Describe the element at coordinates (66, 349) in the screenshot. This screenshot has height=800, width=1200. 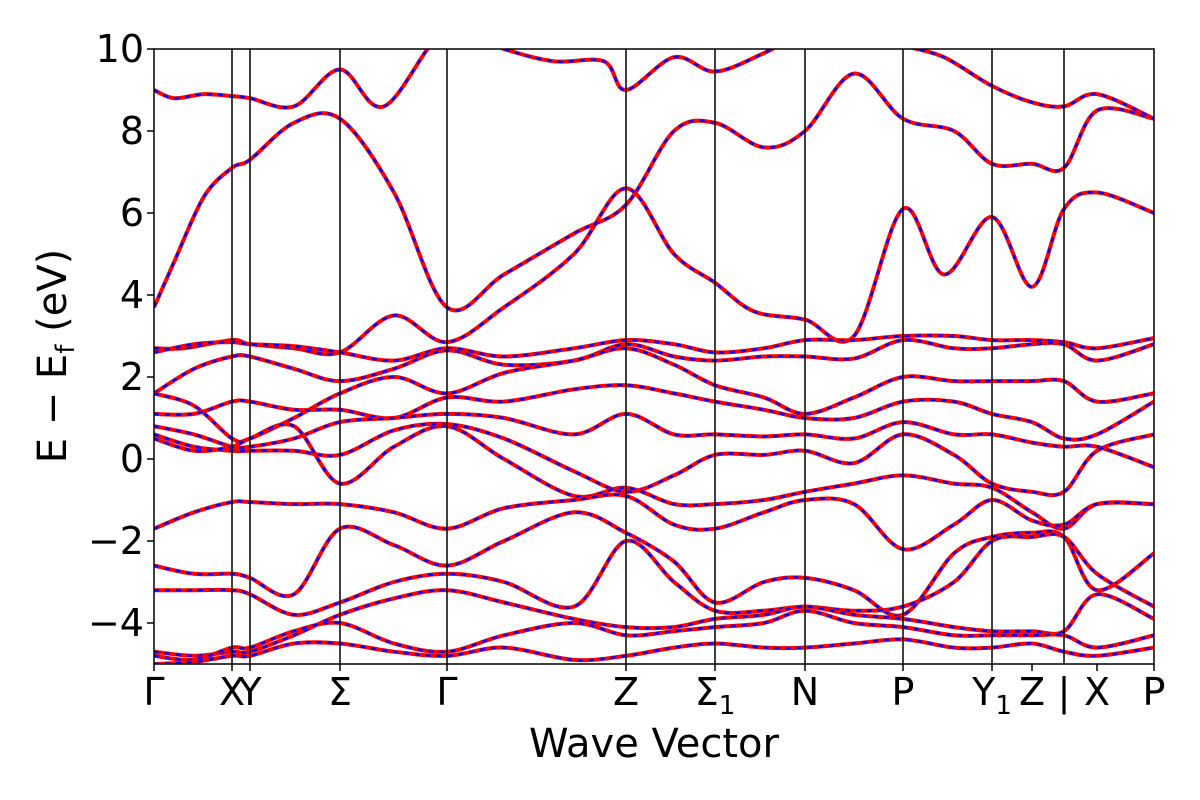
I see `y-axis-title-sub: f` at that location.